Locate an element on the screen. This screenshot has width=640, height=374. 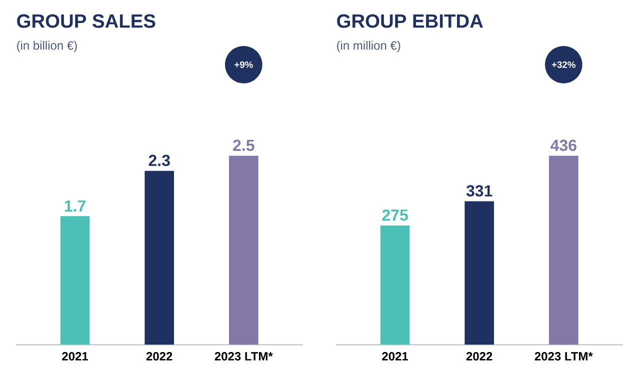
data-label: 2.5 is located at coordinates (243, 145).